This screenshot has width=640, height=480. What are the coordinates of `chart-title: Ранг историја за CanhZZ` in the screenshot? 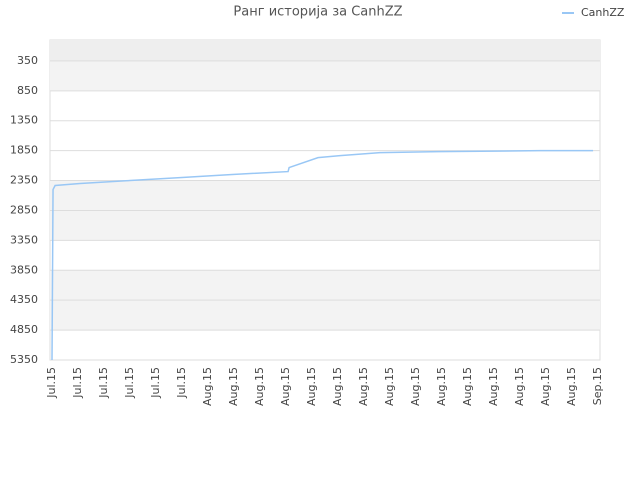 It's located at (317, 12).